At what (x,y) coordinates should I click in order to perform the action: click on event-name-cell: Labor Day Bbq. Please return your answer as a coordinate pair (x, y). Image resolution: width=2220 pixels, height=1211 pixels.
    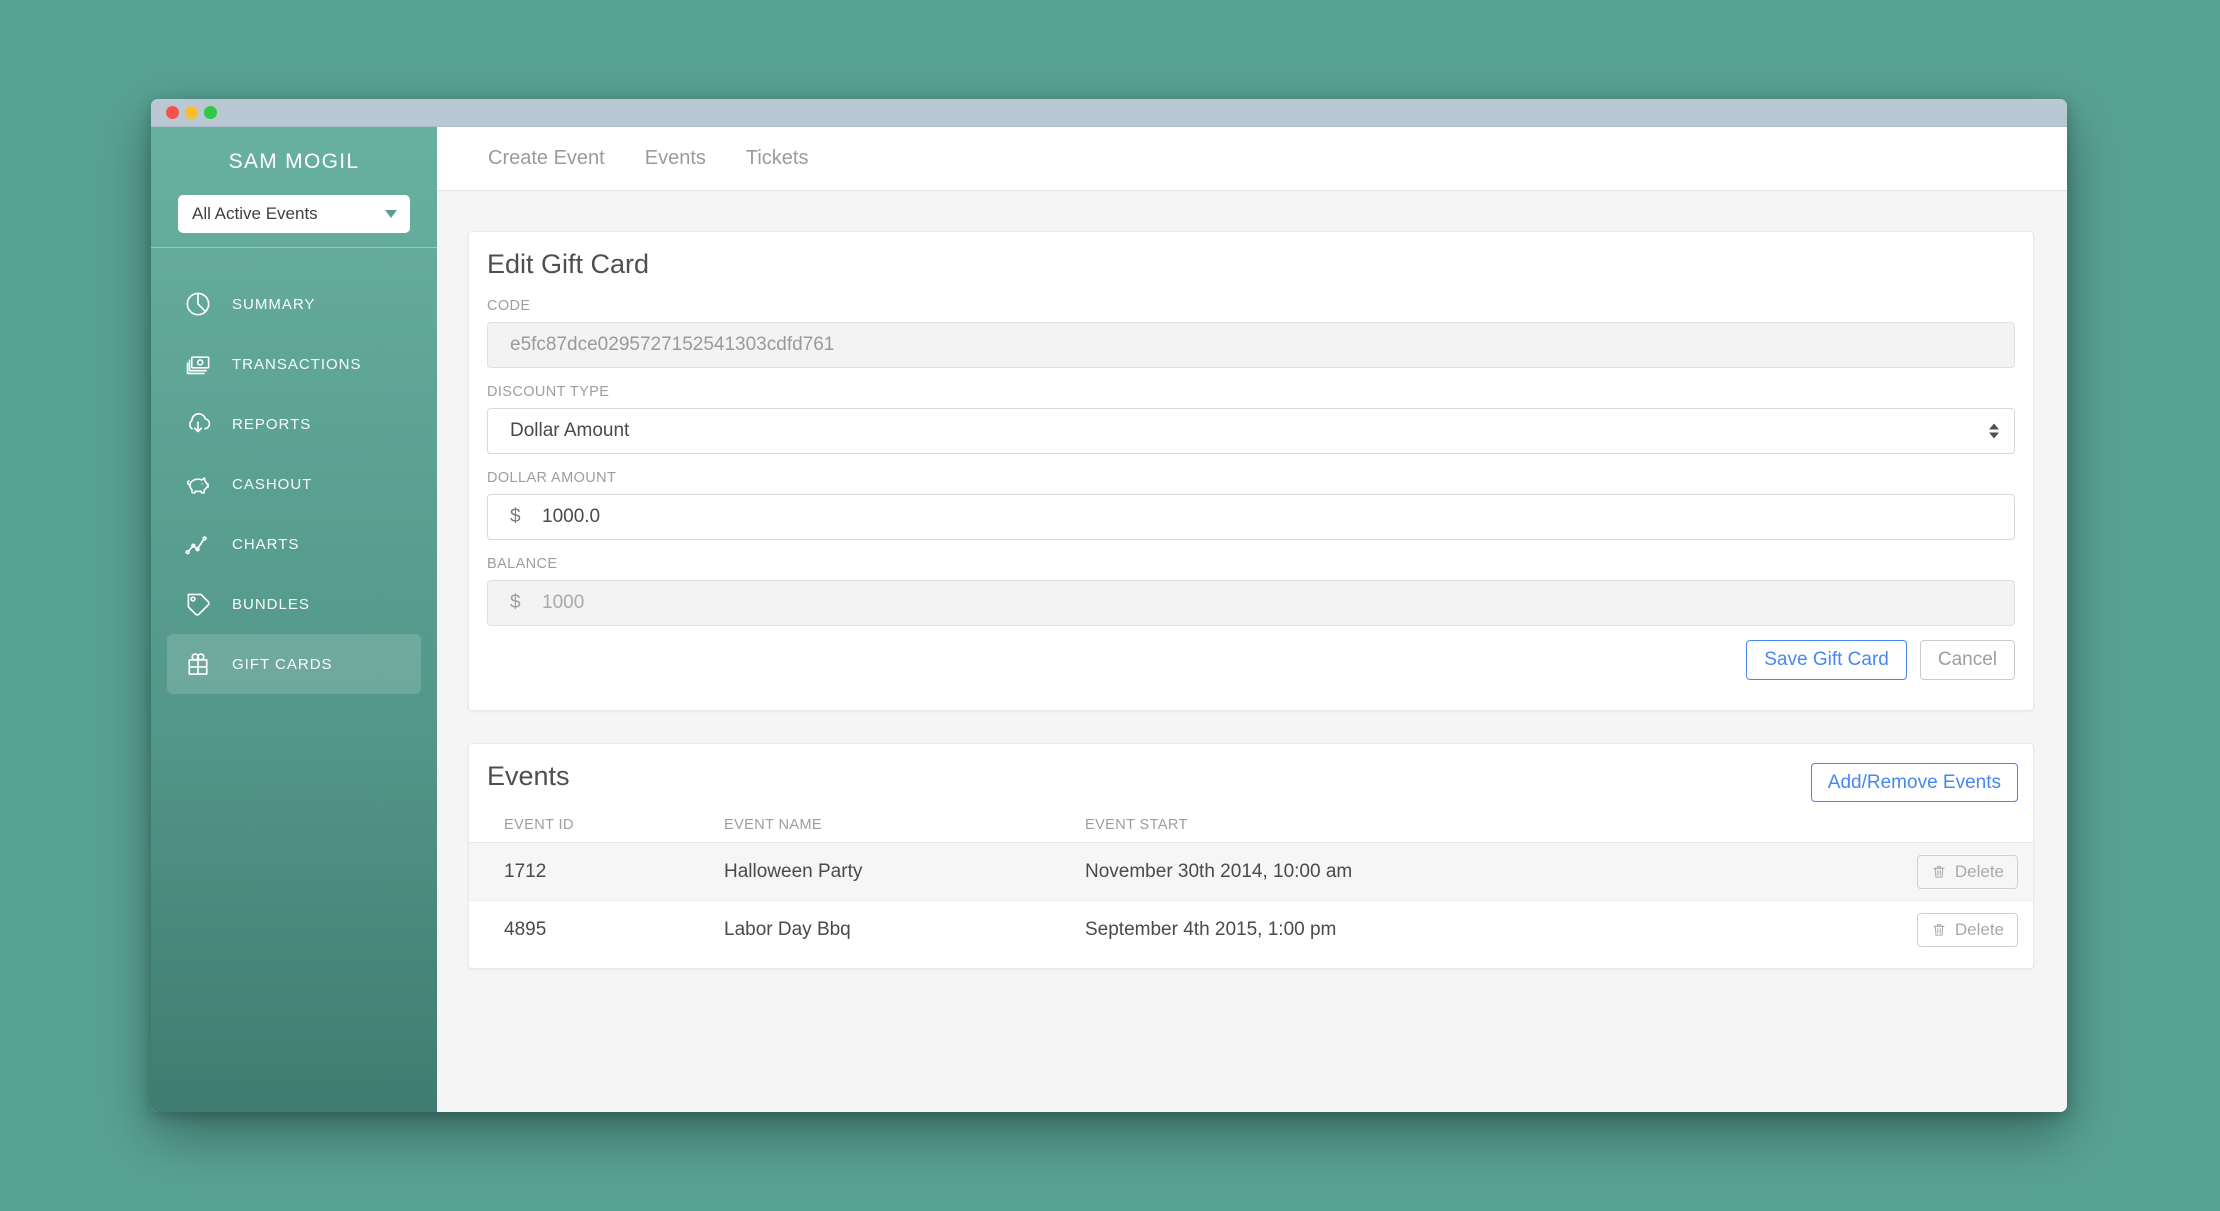
    Looking at the image, I should click on (787, 929).